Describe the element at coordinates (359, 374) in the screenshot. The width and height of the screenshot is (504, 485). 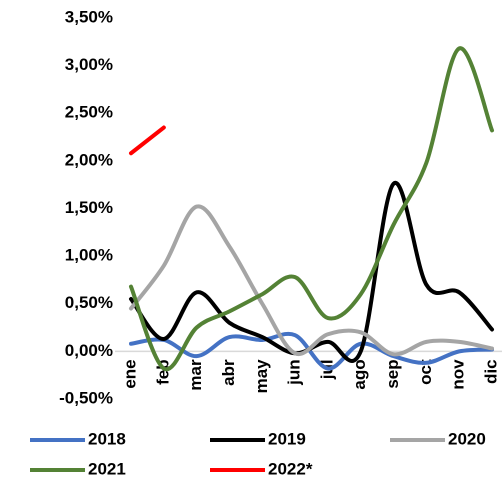
I see `x-tick-label: ago` at that location.